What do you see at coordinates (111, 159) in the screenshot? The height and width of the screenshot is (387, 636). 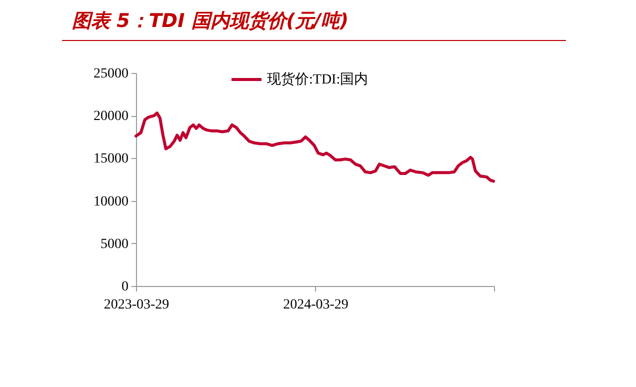 I see `y-tick-label: 15000` at bounding box center [111, 159].